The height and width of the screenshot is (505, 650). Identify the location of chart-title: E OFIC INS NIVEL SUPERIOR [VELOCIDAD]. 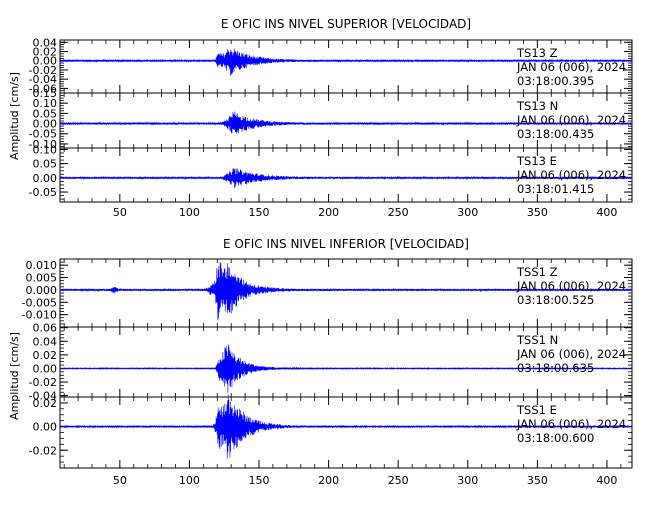
(346, 24).